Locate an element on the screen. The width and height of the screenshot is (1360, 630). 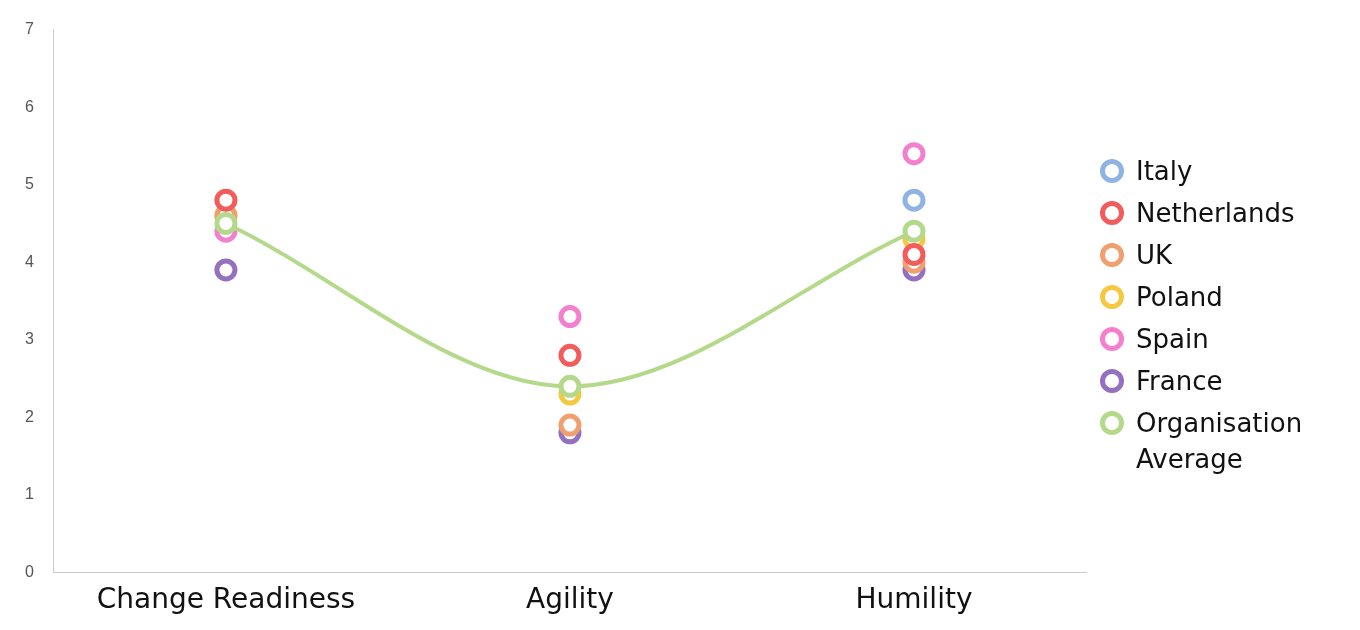
y-tick-label: 0 is located at coordinates (29, 571).